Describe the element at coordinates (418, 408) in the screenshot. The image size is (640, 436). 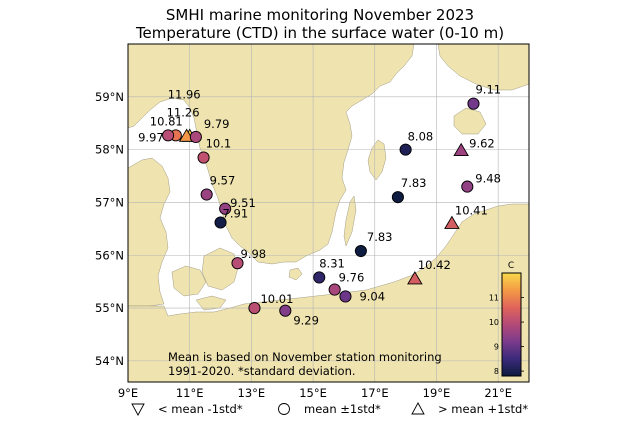
I see `legend-triangle-up-icon` at that location.